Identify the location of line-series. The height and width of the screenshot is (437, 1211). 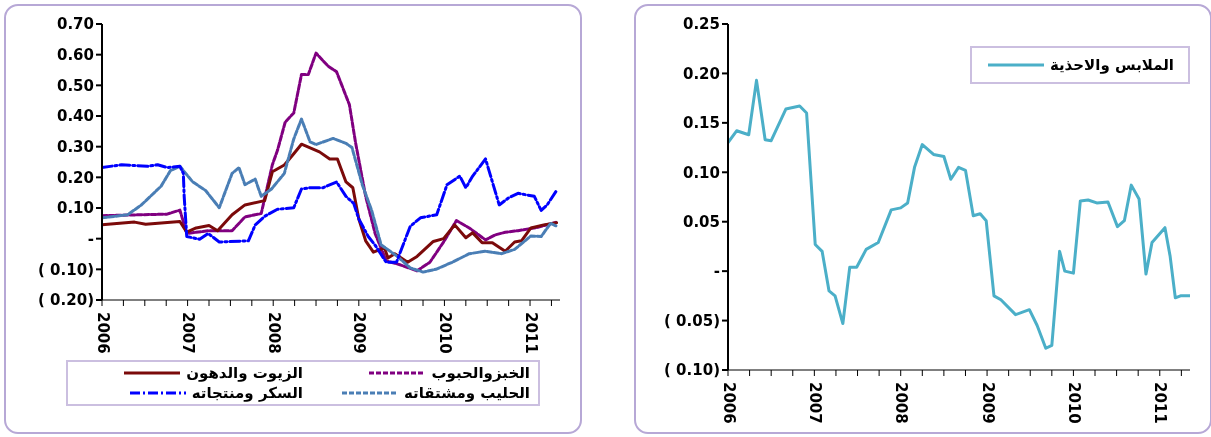
(330, 195).